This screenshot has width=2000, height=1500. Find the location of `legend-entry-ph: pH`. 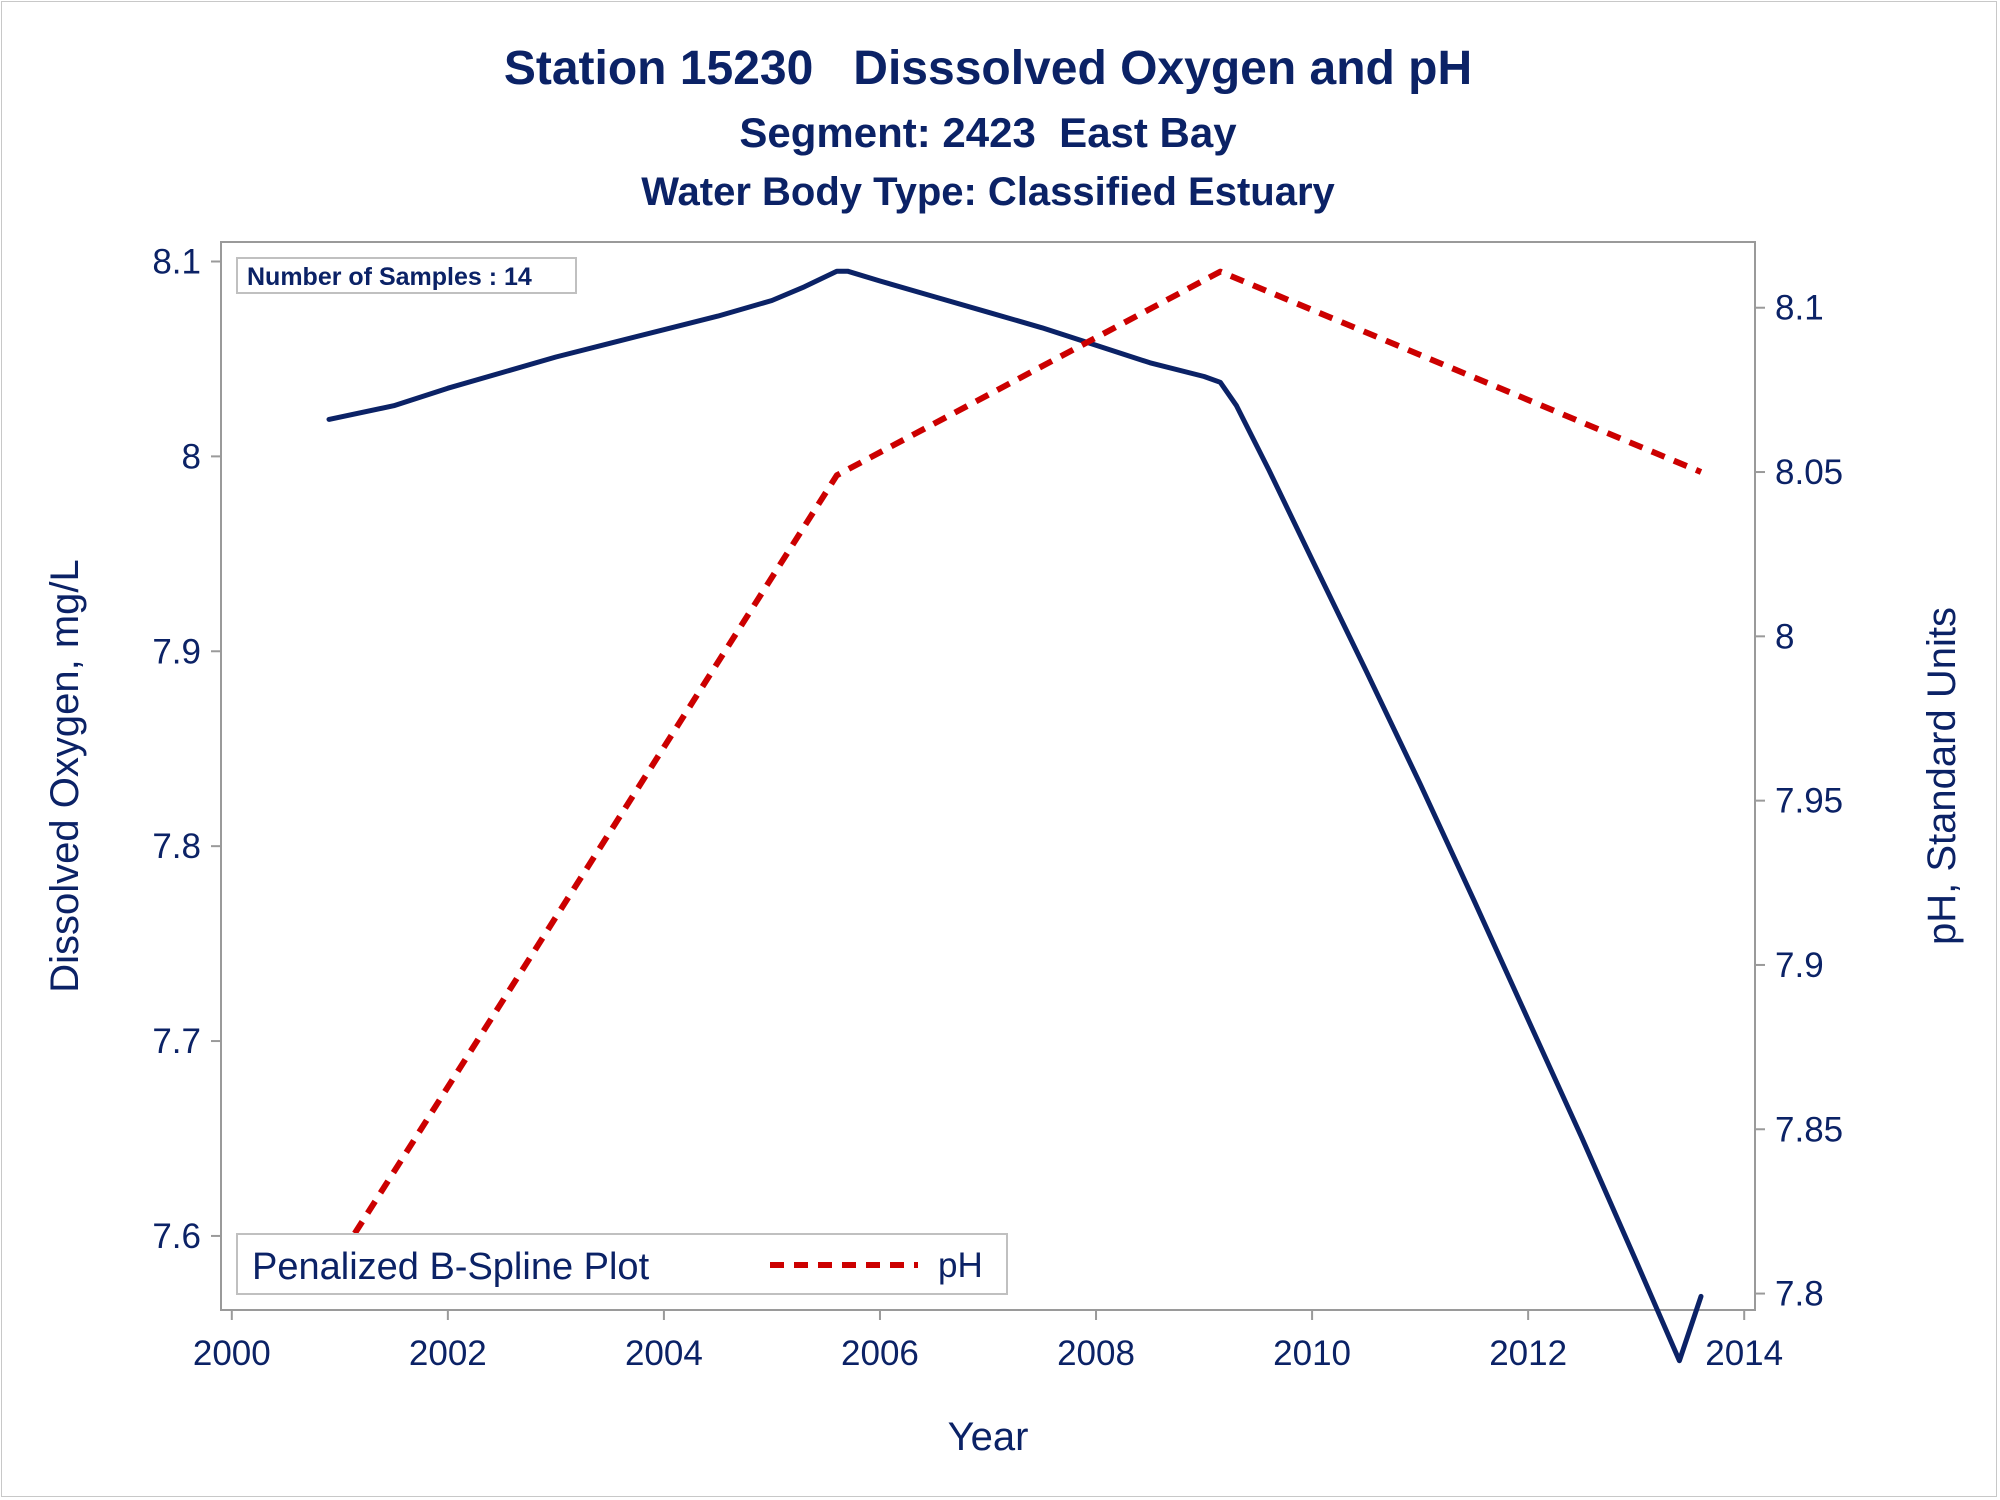

legend-entry-ph: pH is located at coordinates (960, 1265).